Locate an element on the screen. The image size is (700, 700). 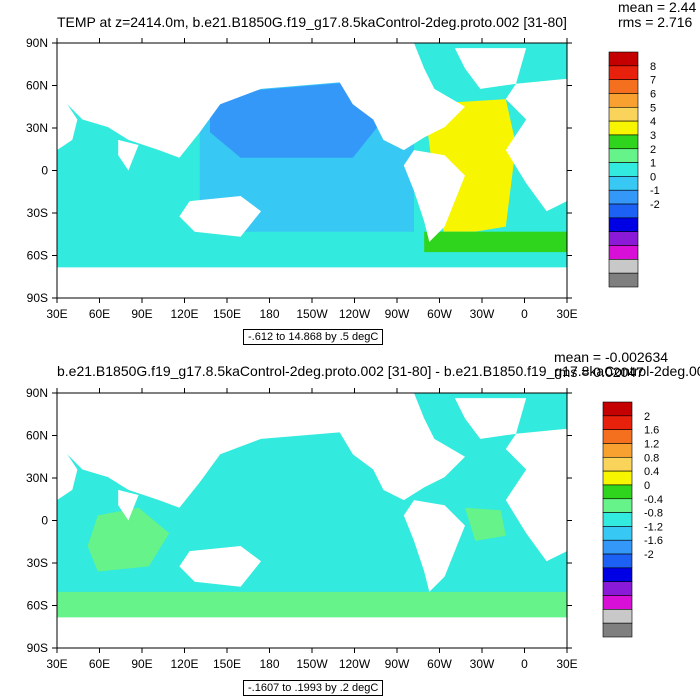
colorbar-label: 8 is located at coordinates (653, 67).